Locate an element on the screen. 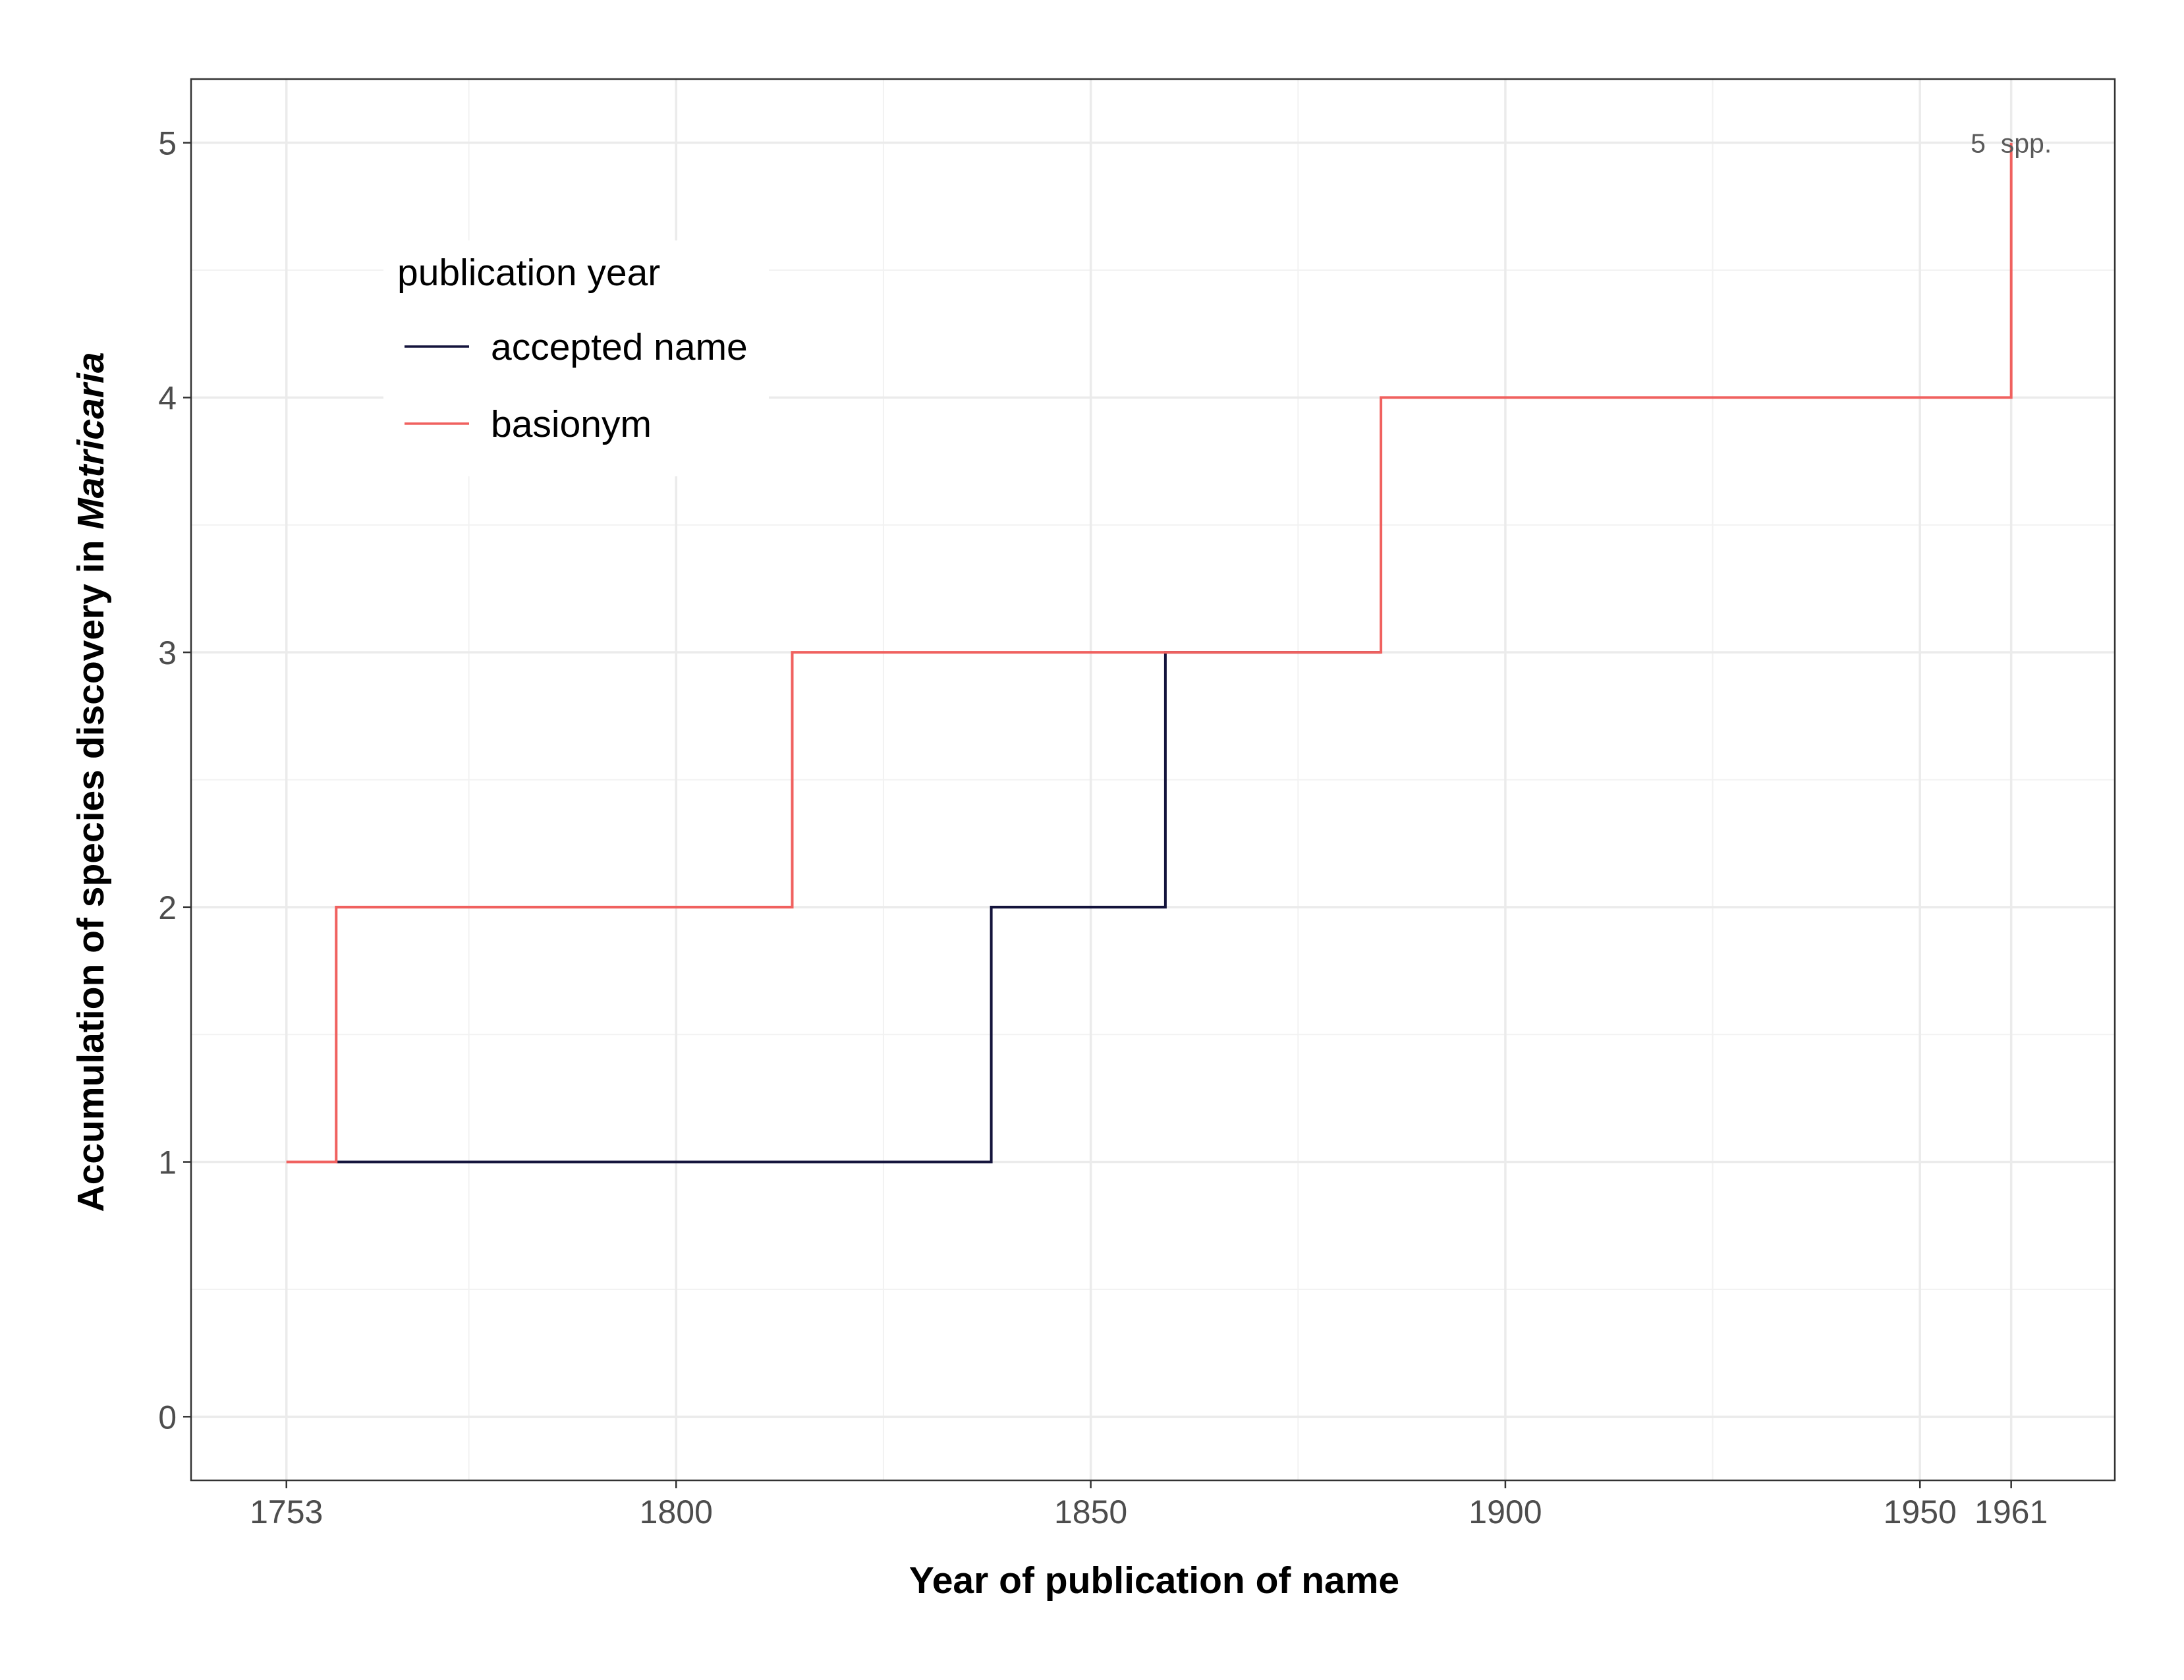 This screenshot has height=1680, width=2184. legend-label-basionym: basionym is located at coordinates (571, 424).